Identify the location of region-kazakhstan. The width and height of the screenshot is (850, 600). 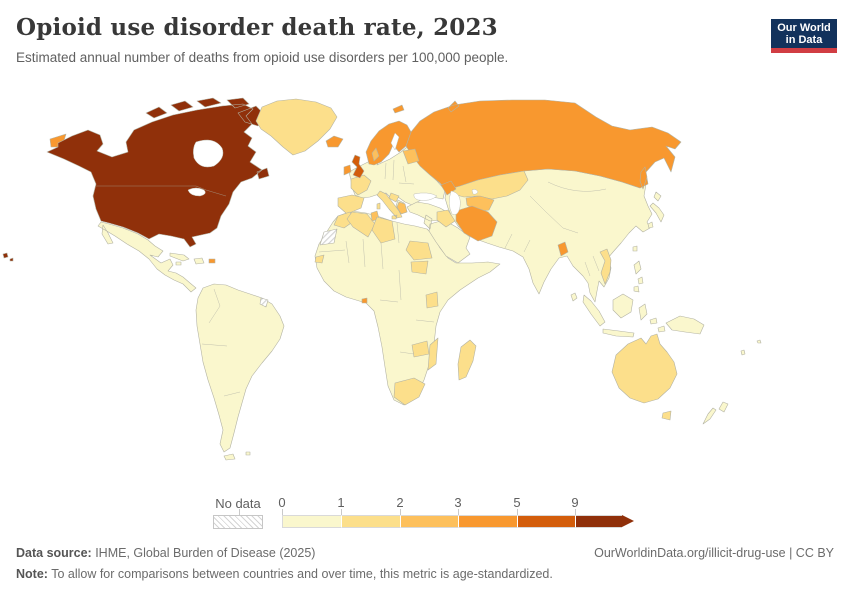
(487, 185).